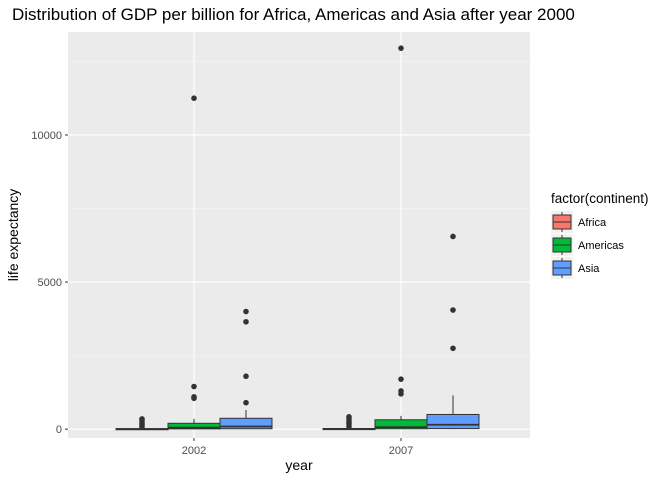 This screenshot has height=480, width=672. I want to click on y-tick-label: 0, so click(59, 430).